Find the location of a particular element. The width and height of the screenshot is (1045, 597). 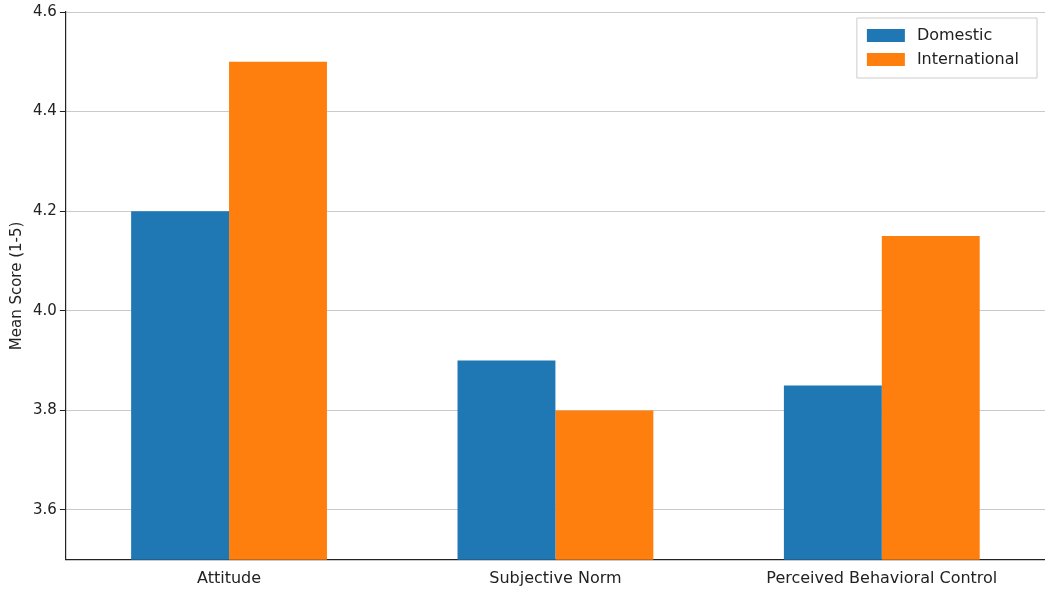

x-tick-label: Subjective Norm is located at coordinates (555, 577).